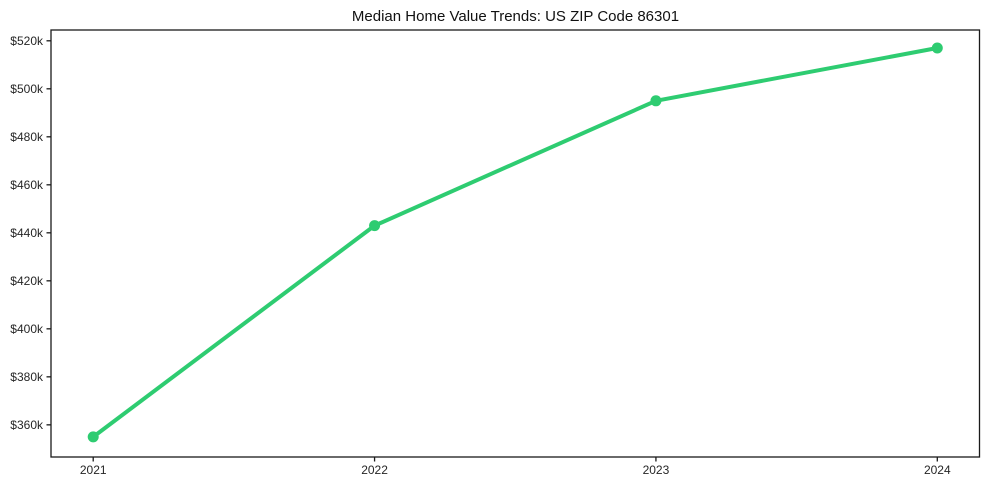 This screenshot has height=490, width=990. I want to click on x-tick-label: 2023, so click(656, 470).